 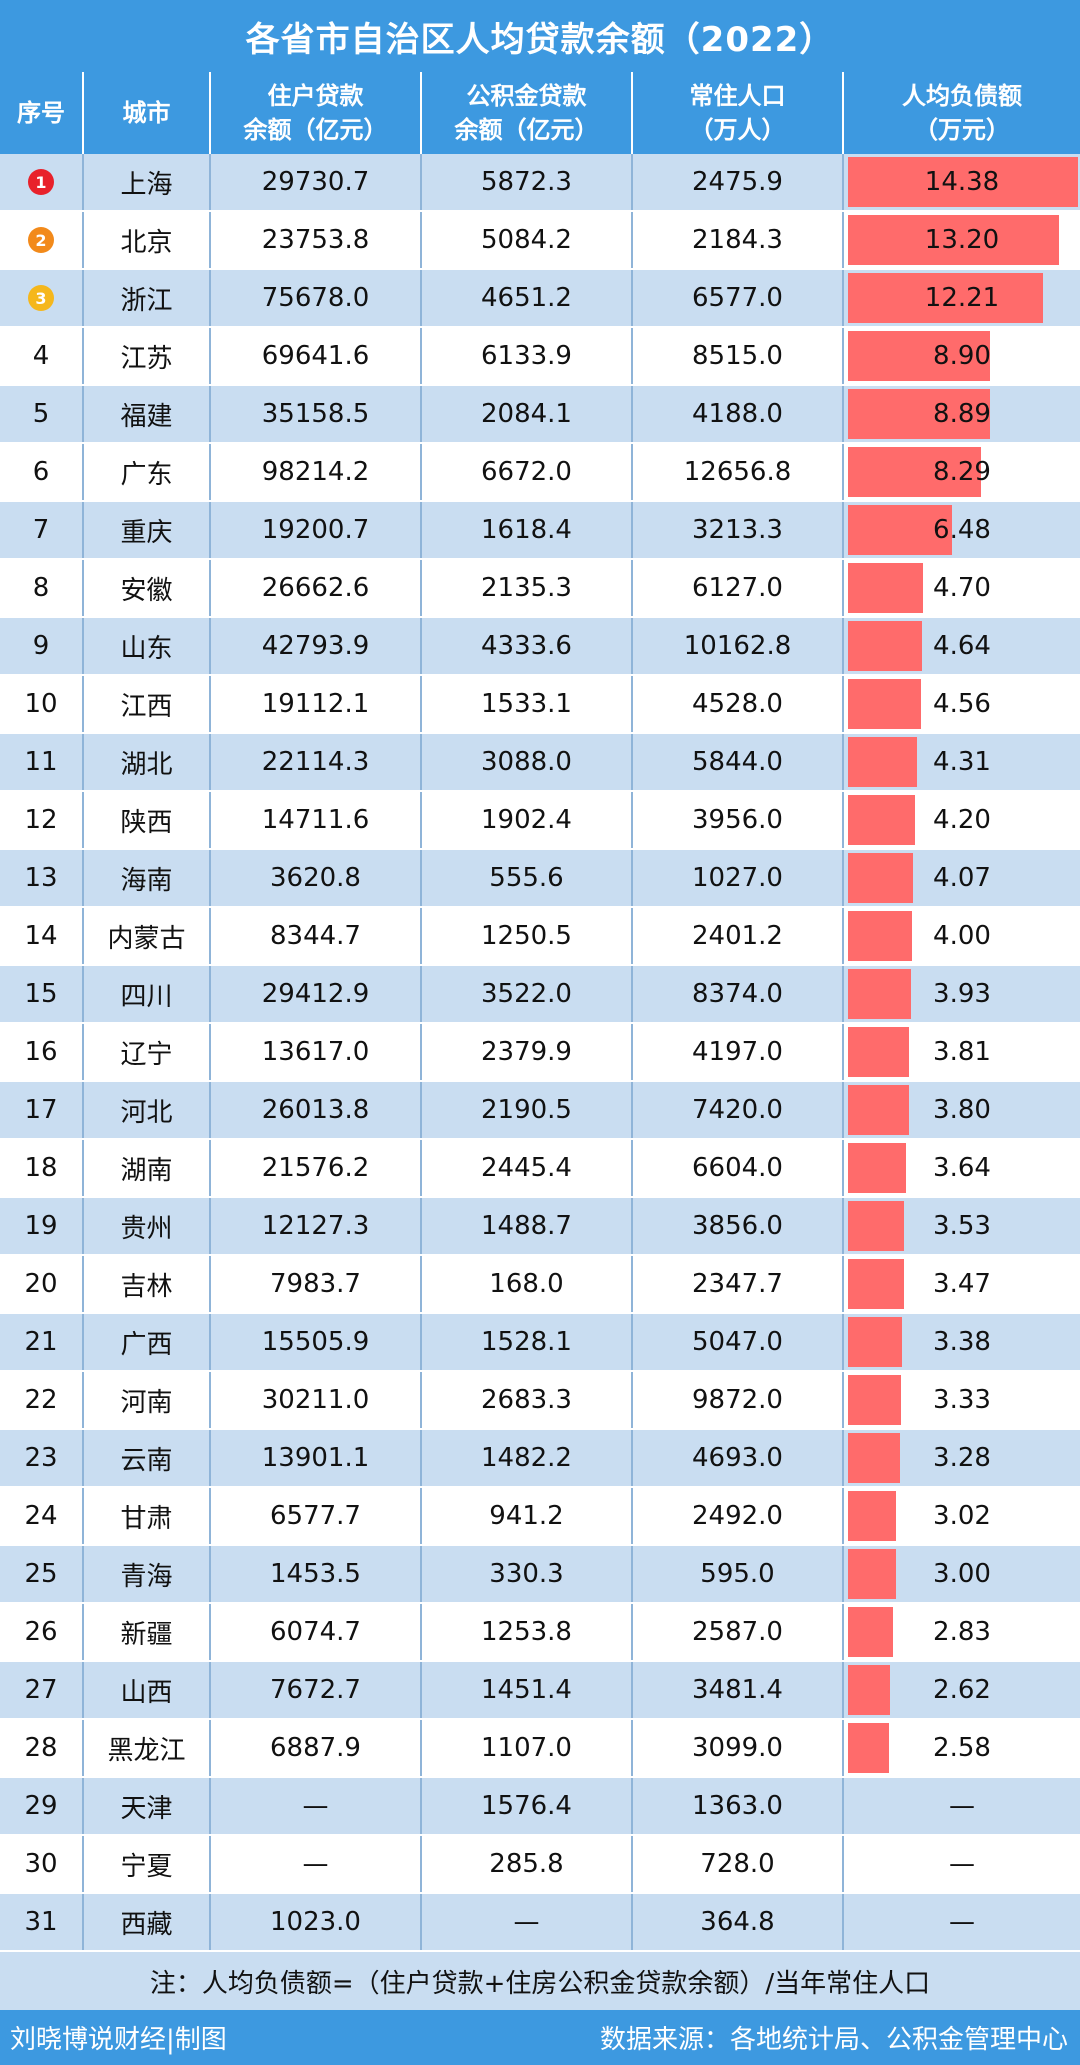 I want to click on city-cell: 甘肃, so click(x=147, y=1516).